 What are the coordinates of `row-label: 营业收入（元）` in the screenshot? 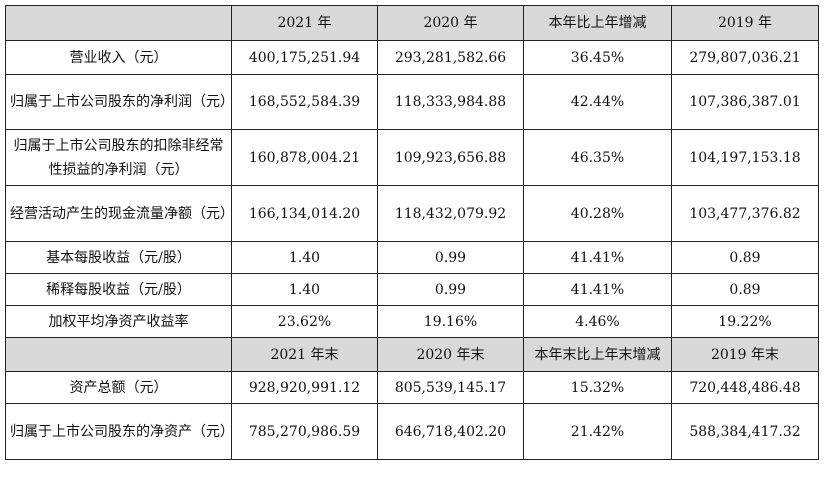 It's located at (118, 57).